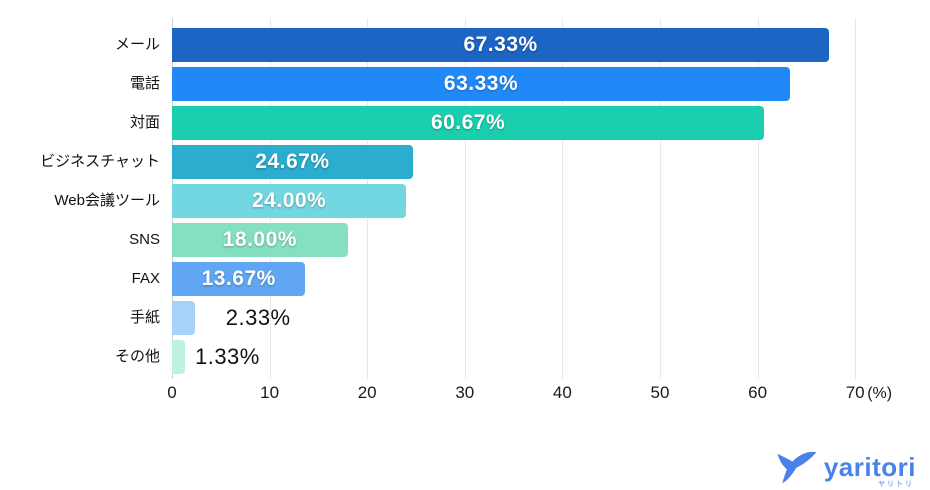 Image resolution: width=930 pixels, height=490 pixels. I want to click on x-tick-label-0: 0, so click(172, 392).